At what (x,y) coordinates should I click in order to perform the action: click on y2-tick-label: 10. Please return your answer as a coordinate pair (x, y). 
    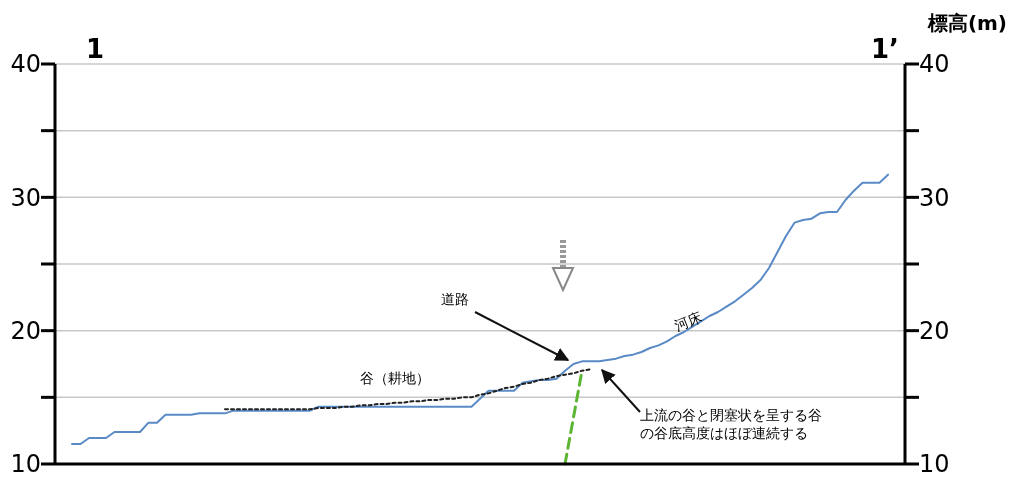
    Looking at the image, I should click on (934, 464).